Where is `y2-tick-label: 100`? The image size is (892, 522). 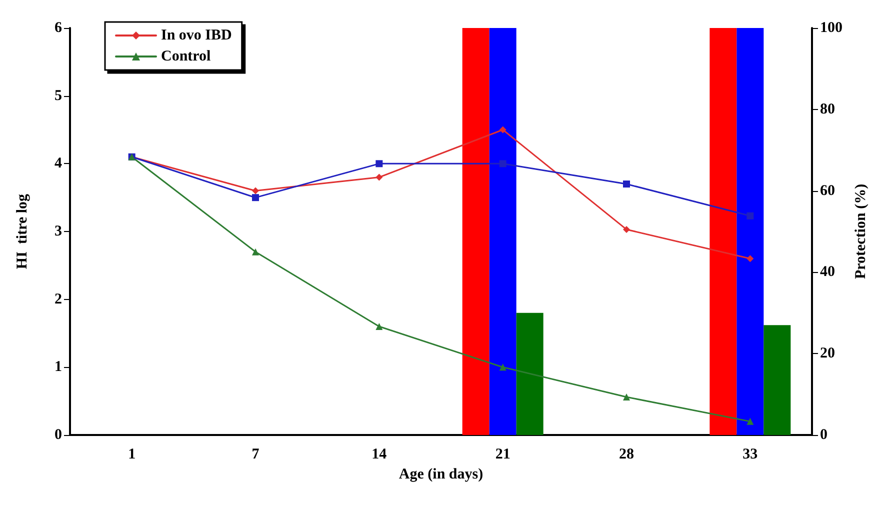 y2-tick-label: 100 is located at coordinates (831, 28).